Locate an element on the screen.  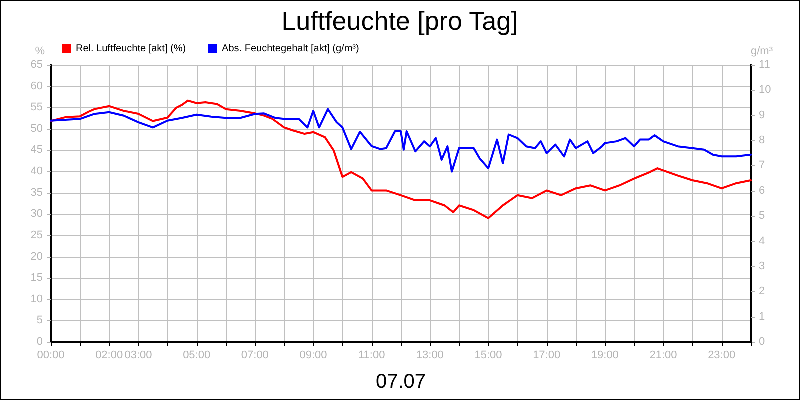
y2-tick-label: 10 is located at coordinates (765, 90).